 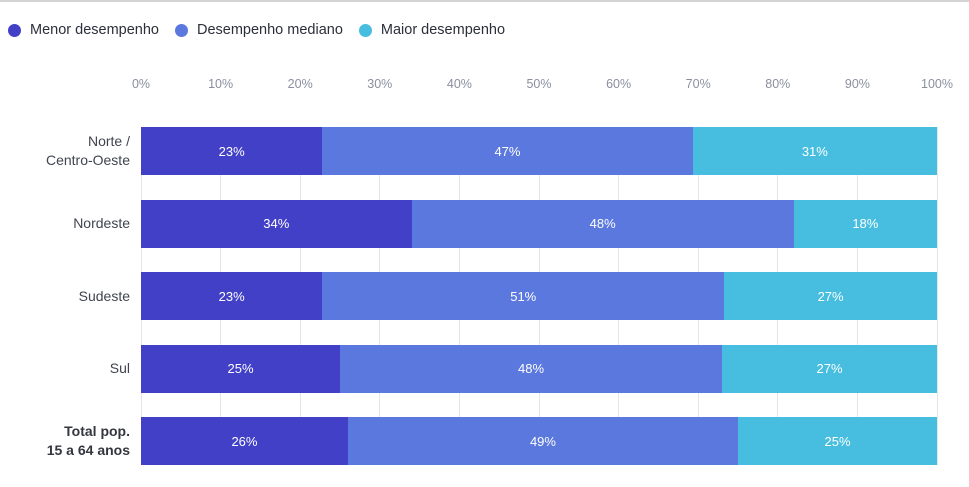 I want to click on bar-segment: 47%, so click(x=507, y=151).